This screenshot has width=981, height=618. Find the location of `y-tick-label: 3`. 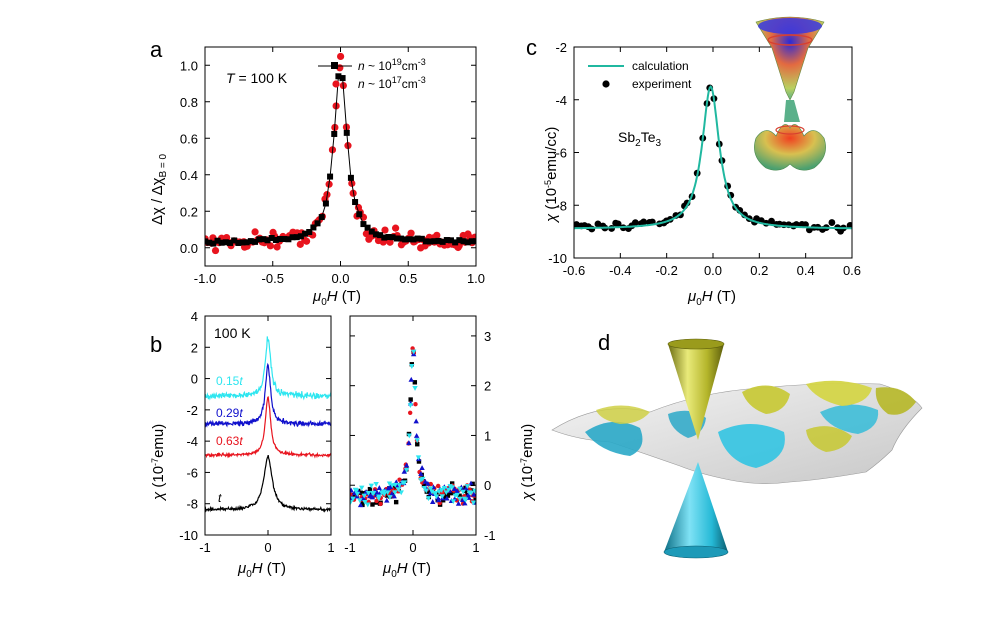

y-tick-label: 3 is located at coordinates (487, 336).